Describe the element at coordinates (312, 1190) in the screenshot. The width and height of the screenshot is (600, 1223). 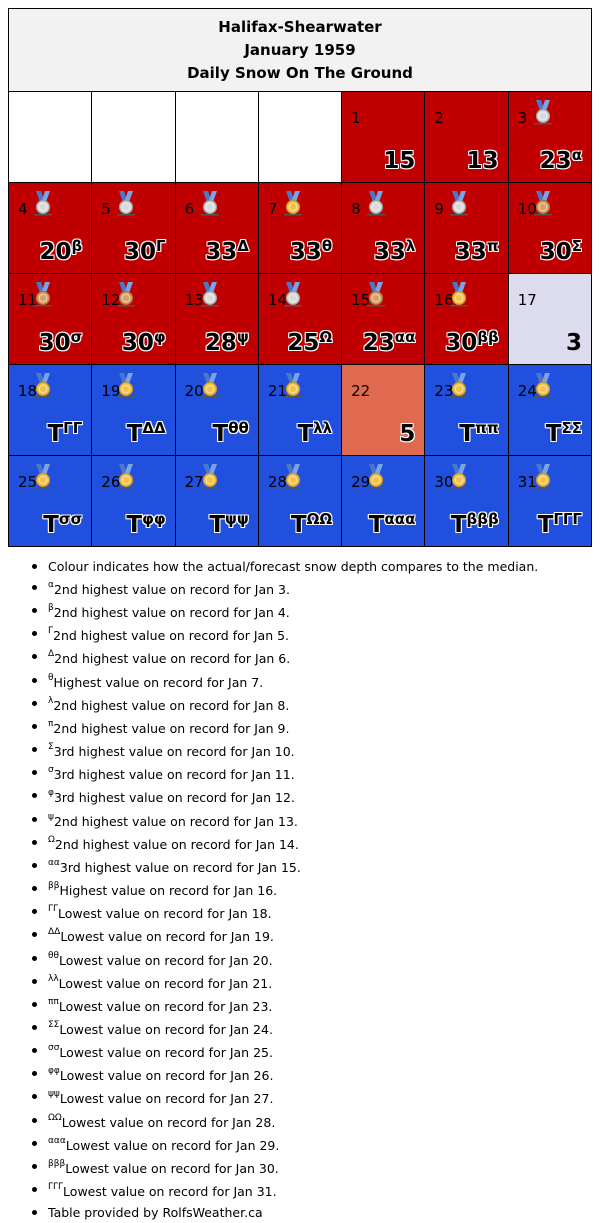
I see `footnote-item: ΓΓΓLowest value on record for Jan 31.` at that location.